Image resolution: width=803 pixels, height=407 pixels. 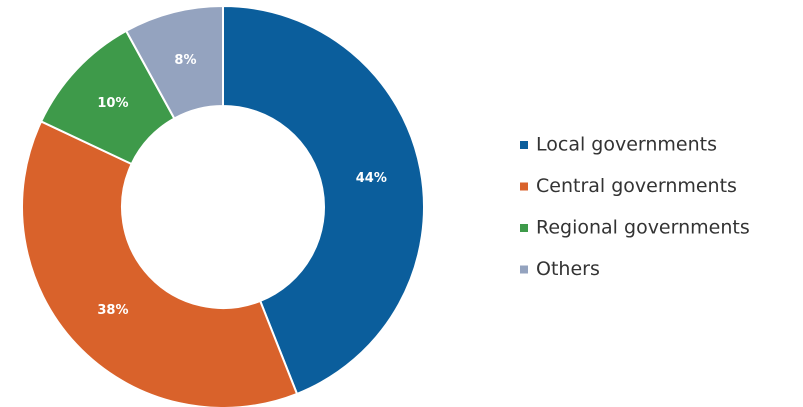 I want to click on donut-slice, so click(x=174, y=62).